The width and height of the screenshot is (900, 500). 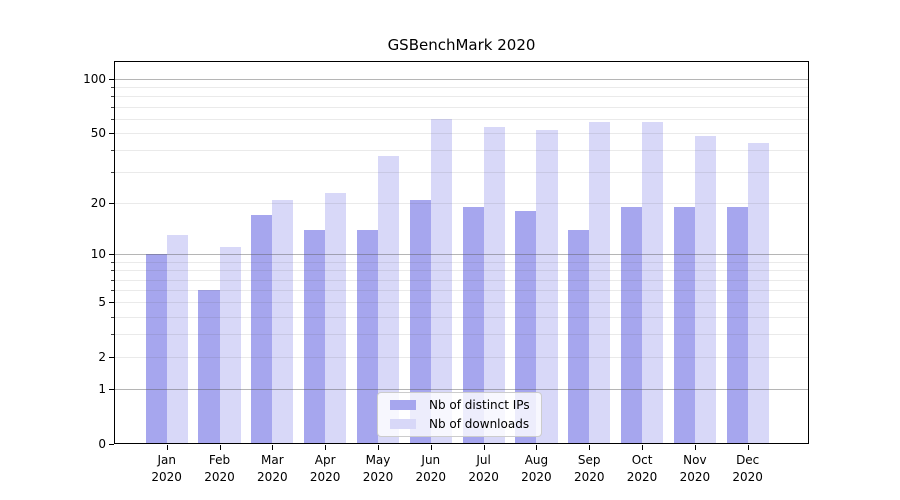 I want to click on bar-nb-of-distinct-ips-oct-2020, so click(x=631, y=325).